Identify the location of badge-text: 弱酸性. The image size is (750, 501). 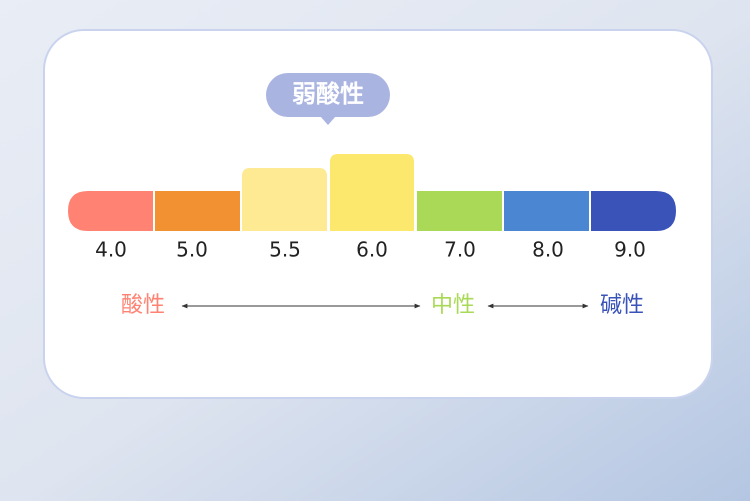
(328, 94).